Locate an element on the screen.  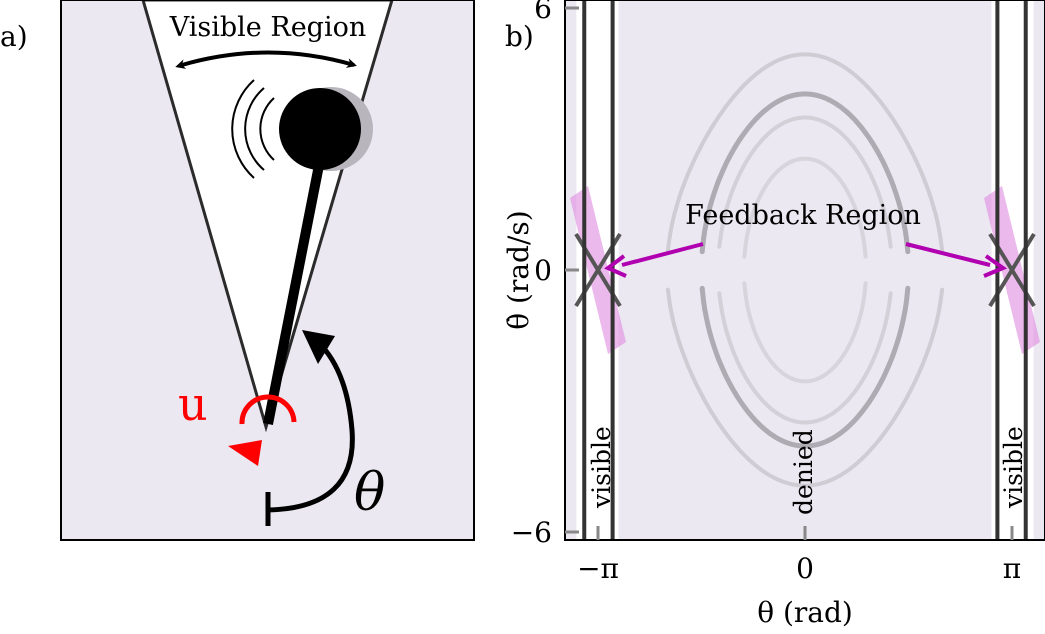
feedback-arrowhead-right is located at coordinates (995, 266).